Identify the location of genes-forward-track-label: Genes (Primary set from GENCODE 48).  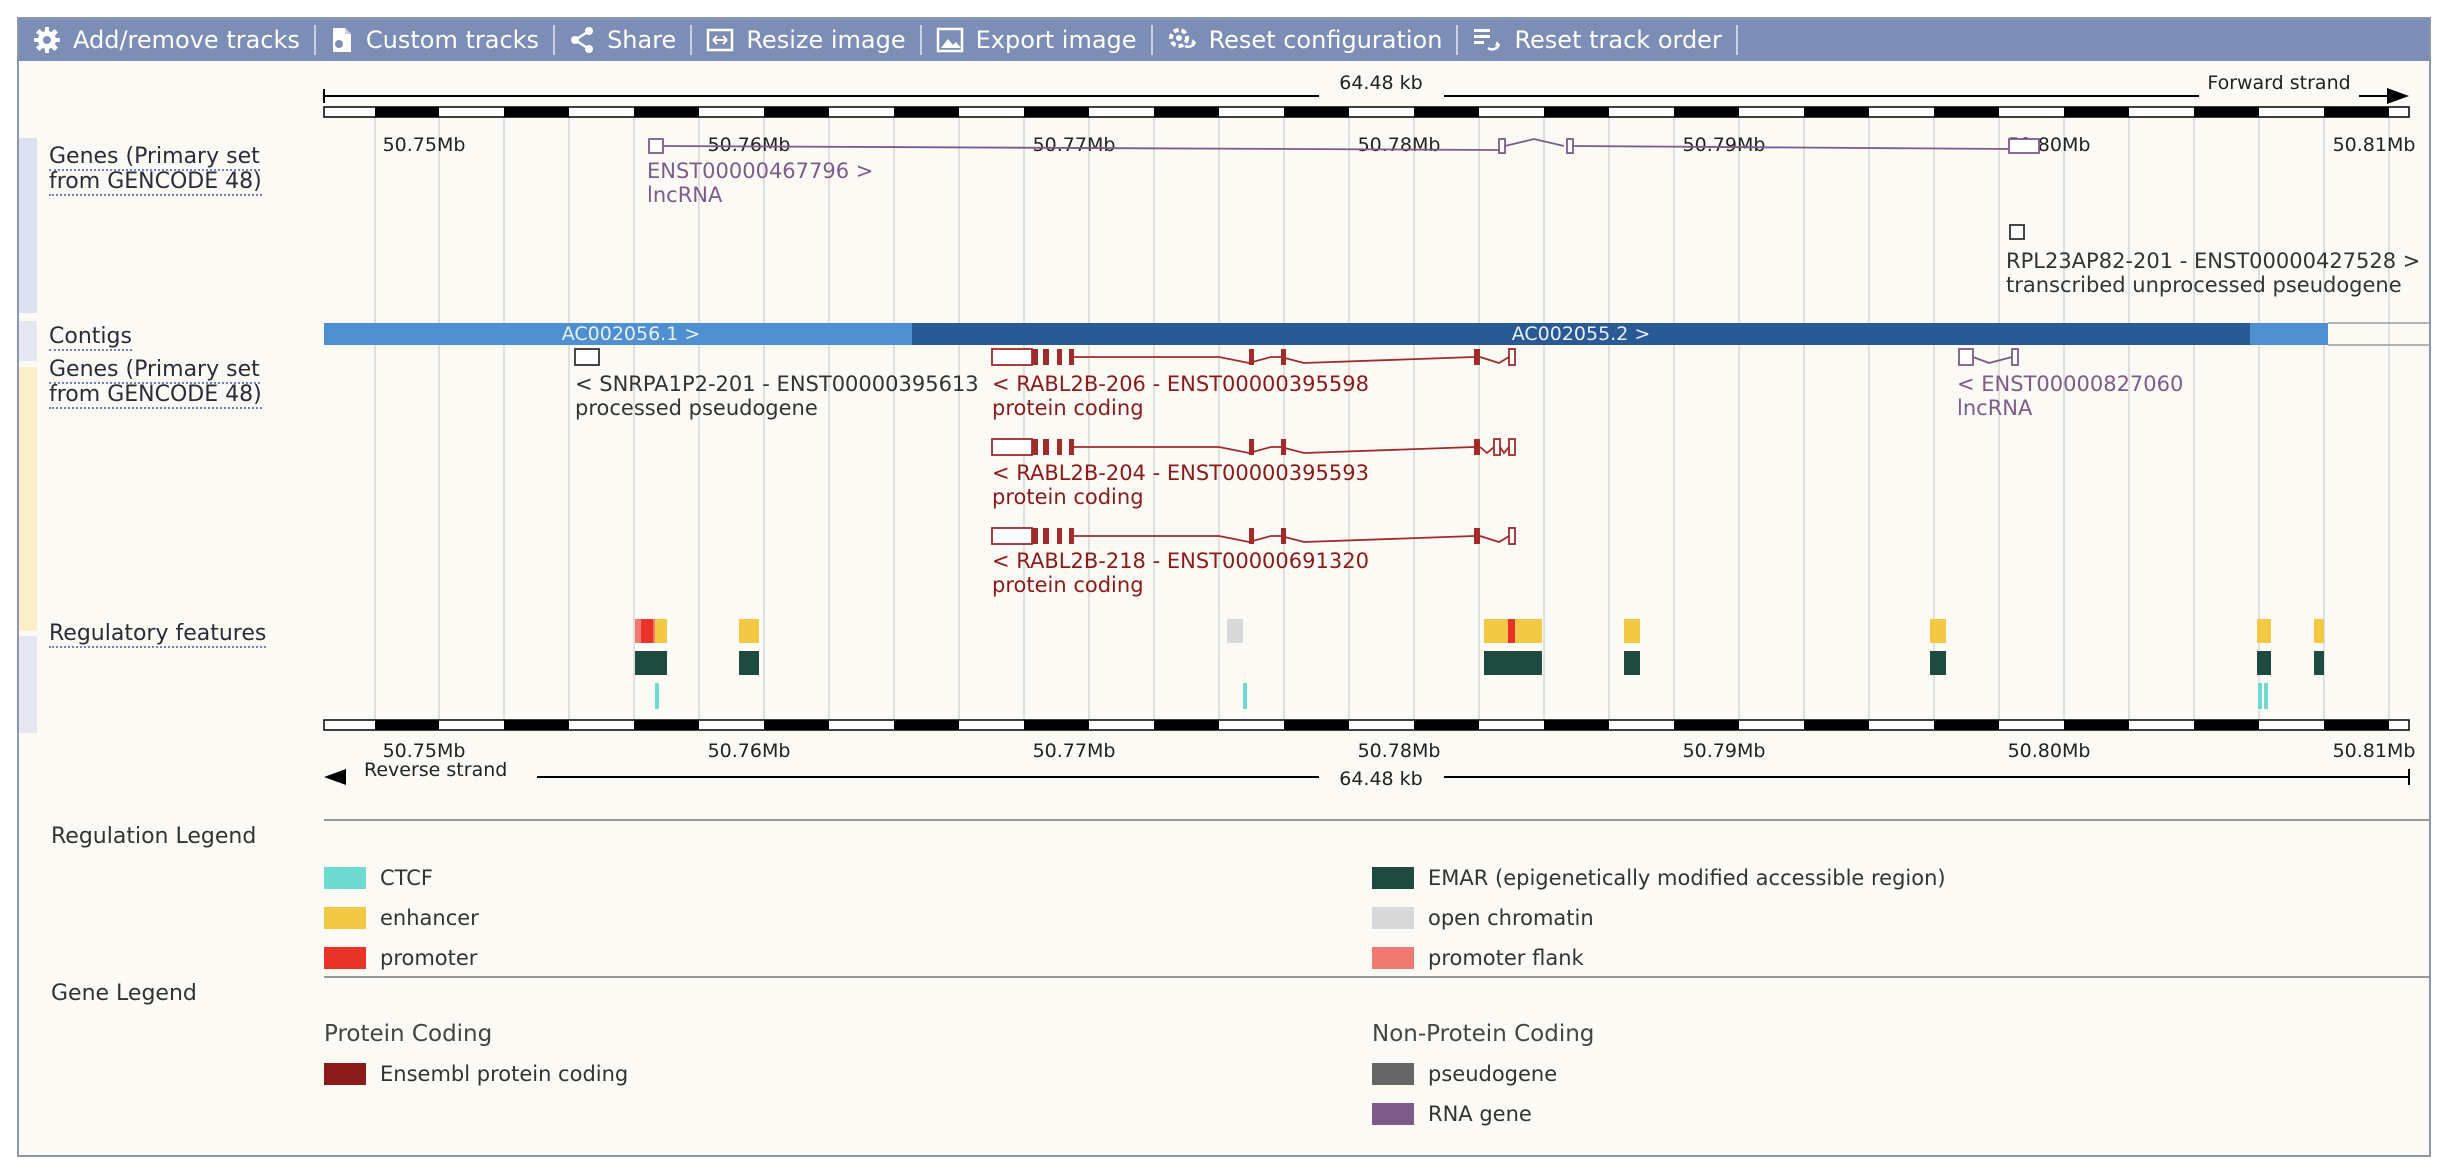
(155, 170).